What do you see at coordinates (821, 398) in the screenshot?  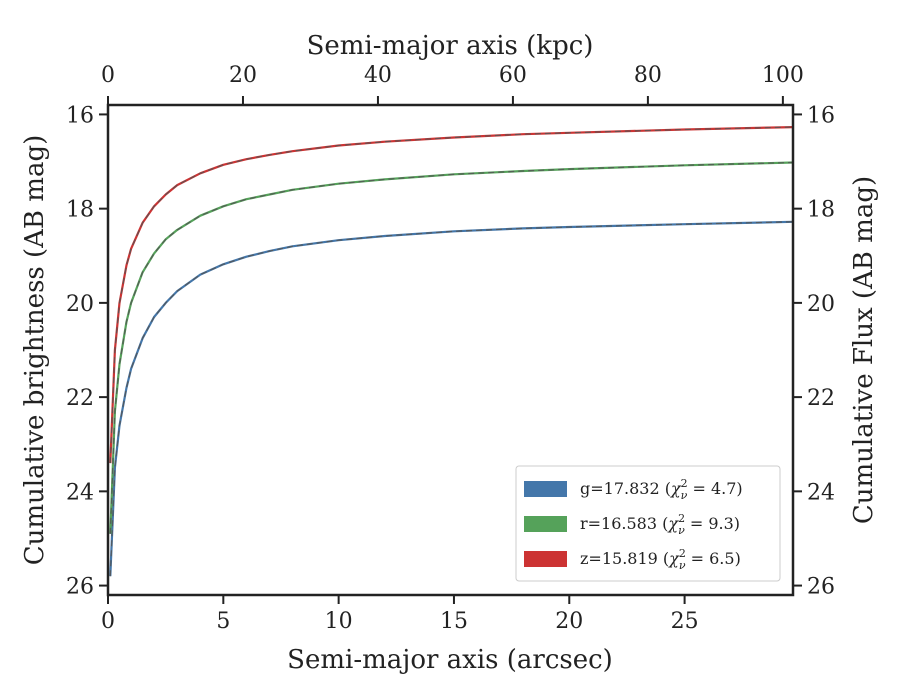 I see `right-y-tick-label: 22` at bounding box center [821, 398].